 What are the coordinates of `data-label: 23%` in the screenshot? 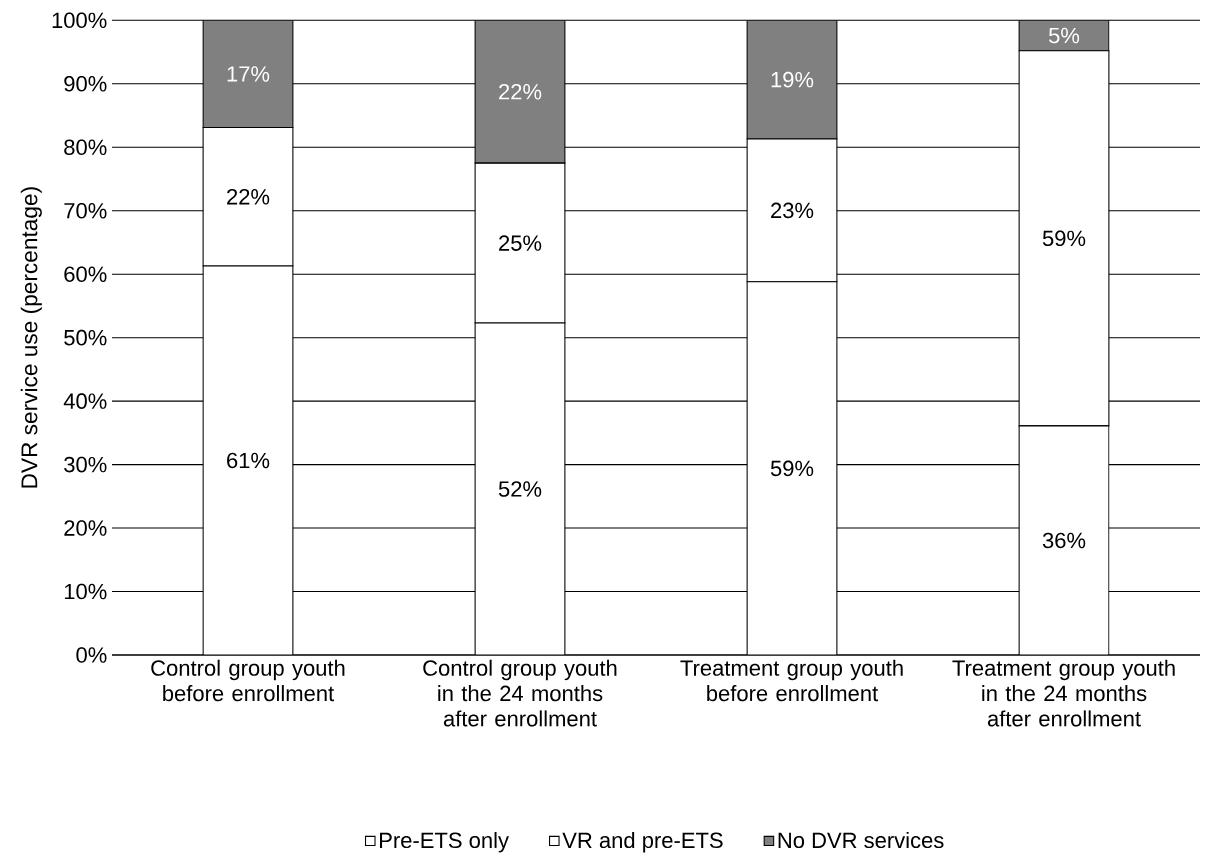 It's located at (792, 210).